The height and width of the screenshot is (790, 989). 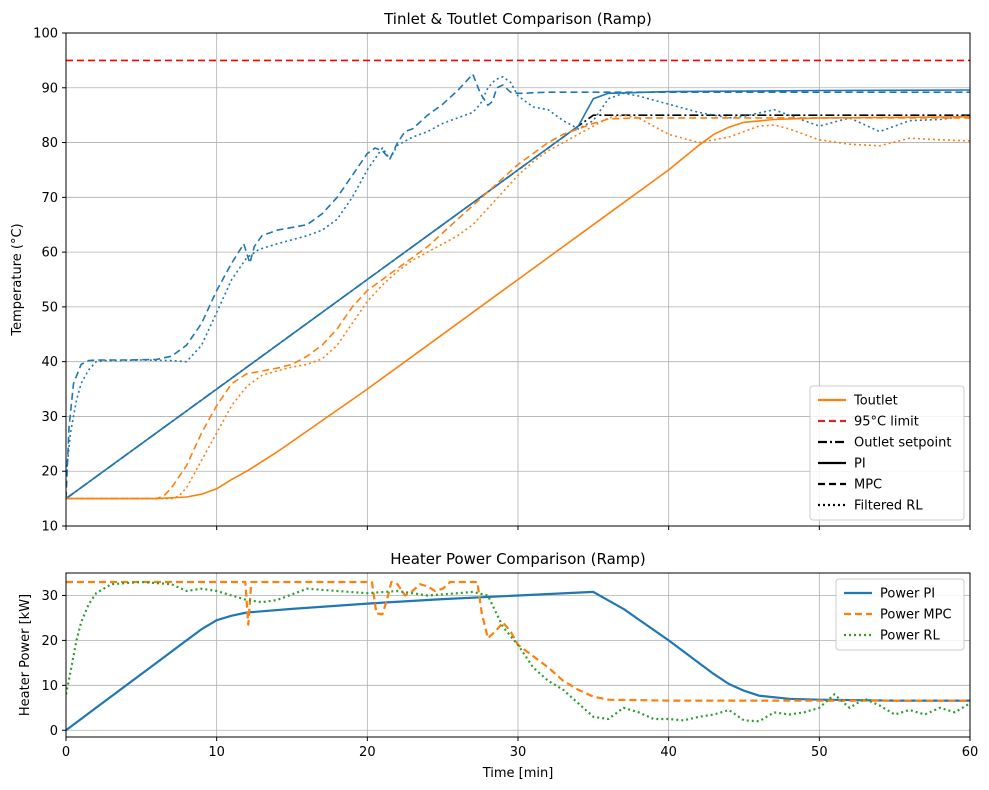 What do you see at coordinates (49, 88) in the screenshot?
I see `y-tick-label: 90` at bounding box center [49, 88].